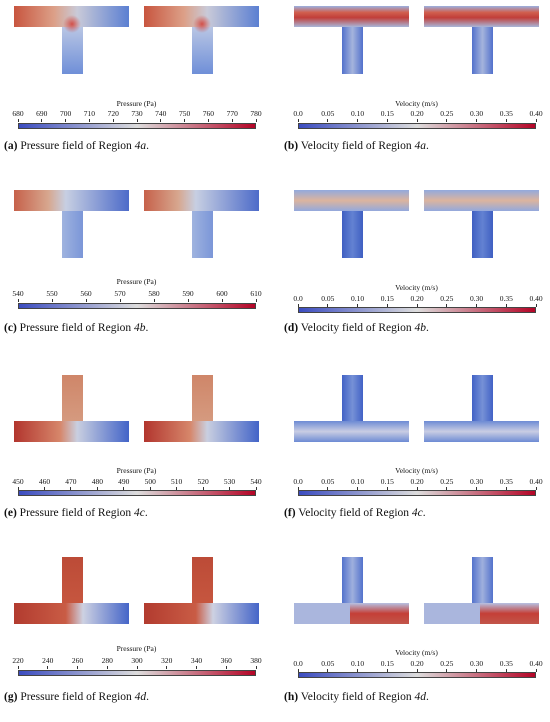 The height and width of the screenshot is (722, 550). Describe the element at coordinates (298, 663) in the screenshot. I see `tick-label: 0.0` at that location.